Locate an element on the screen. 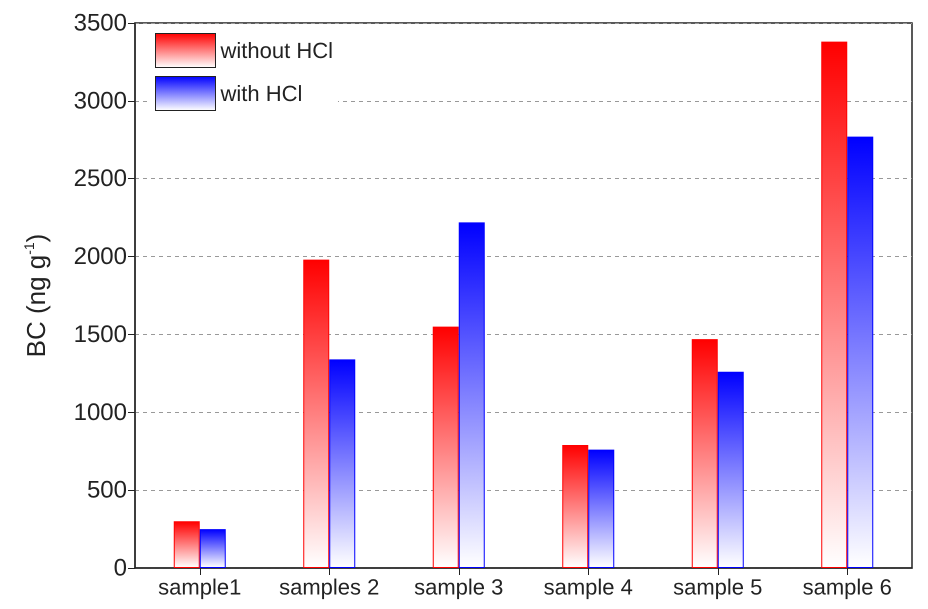 The image size is (928, 609). x-tick-label: samples 2 is located at coordinates (329, 587).